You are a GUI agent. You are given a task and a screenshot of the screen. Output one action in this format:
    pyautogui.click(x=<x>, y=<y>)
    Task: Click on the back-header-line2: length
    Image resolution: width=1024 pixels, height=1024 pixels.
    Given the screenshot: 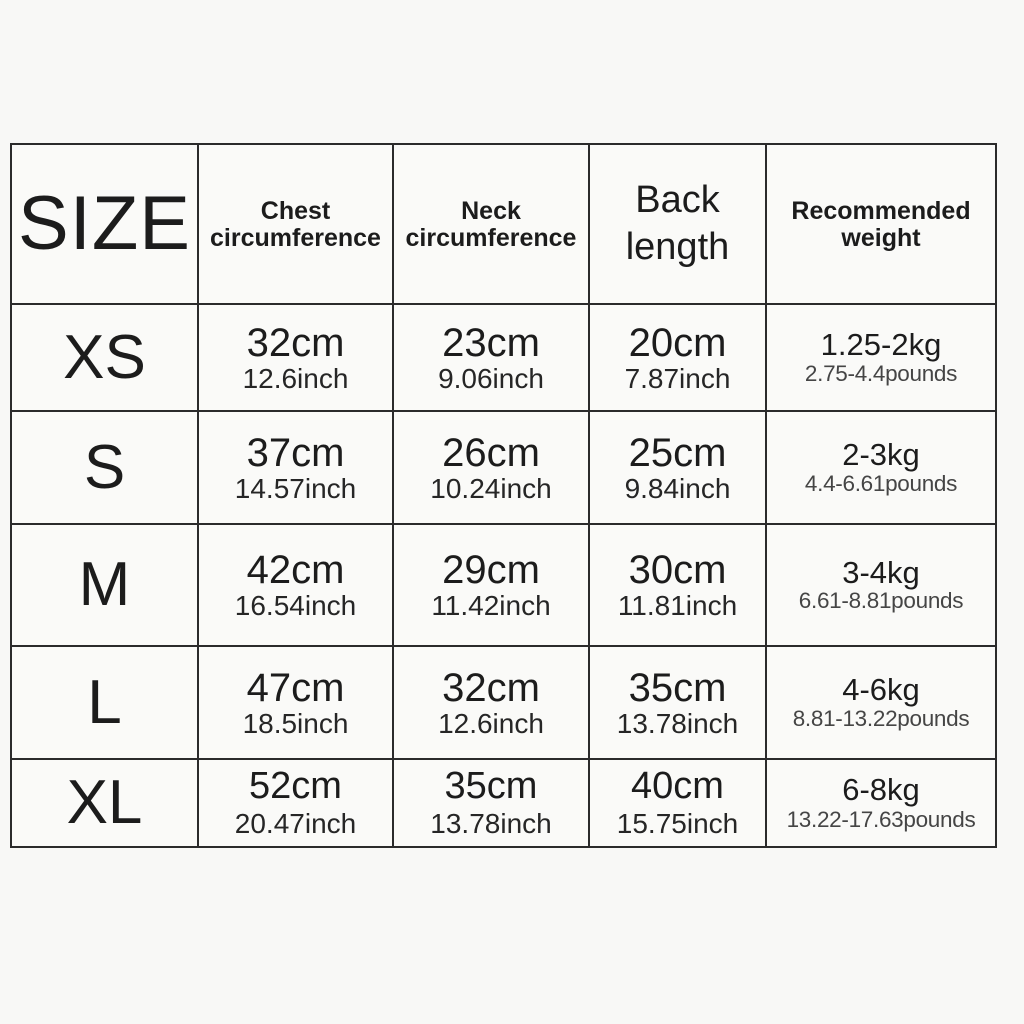 What is the action you would take?
    pyautogui.click(x=677, y=247)
    